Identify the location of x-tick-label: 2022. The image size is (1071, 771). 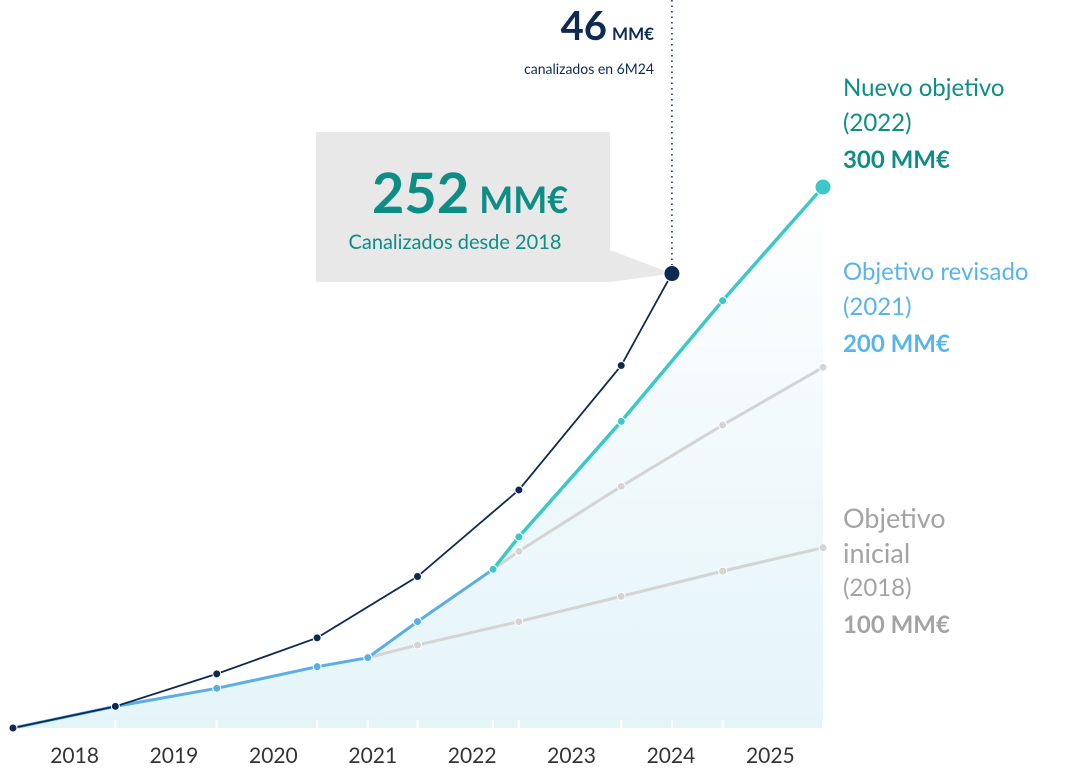
(472, 755).